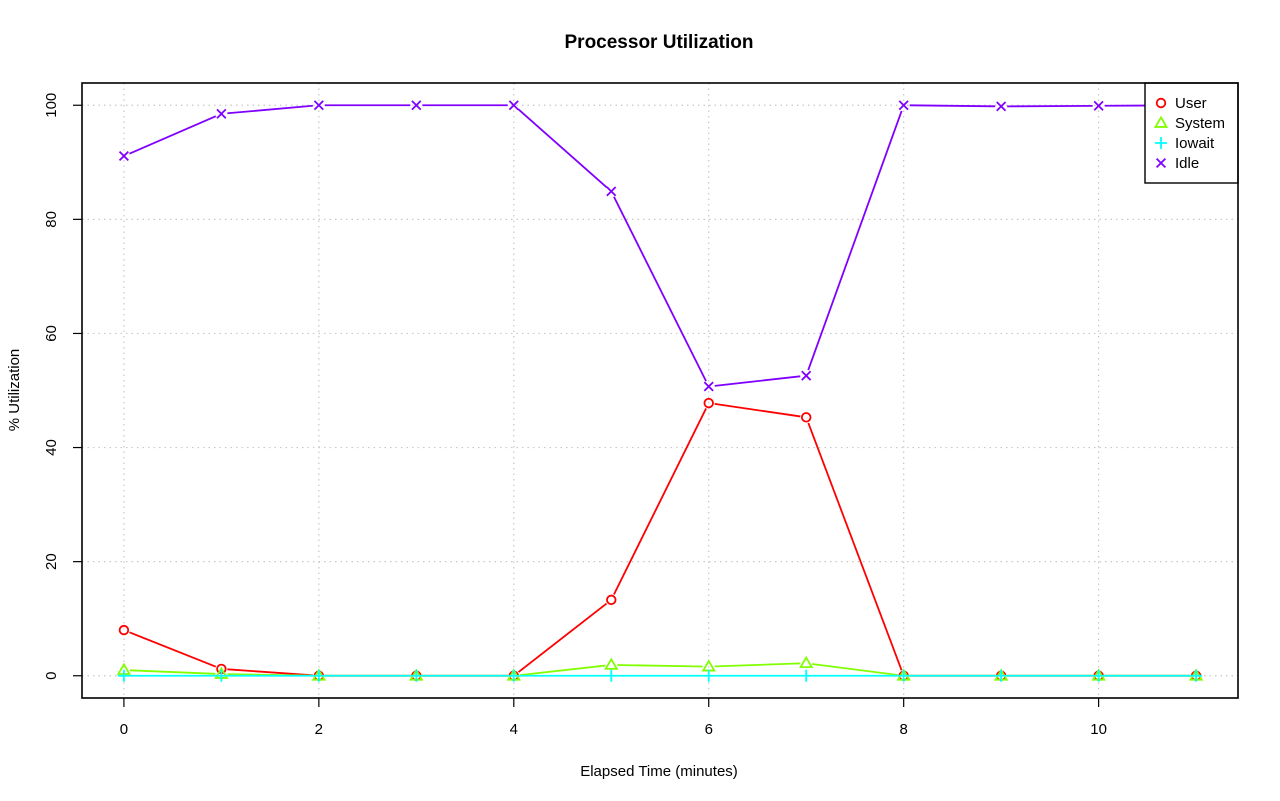 The image size is (1280, 801). What do you see at coordinates (1161, 163) in the screenshot?
I see `legend-marker-idle` at bounding box center [1161, 163].